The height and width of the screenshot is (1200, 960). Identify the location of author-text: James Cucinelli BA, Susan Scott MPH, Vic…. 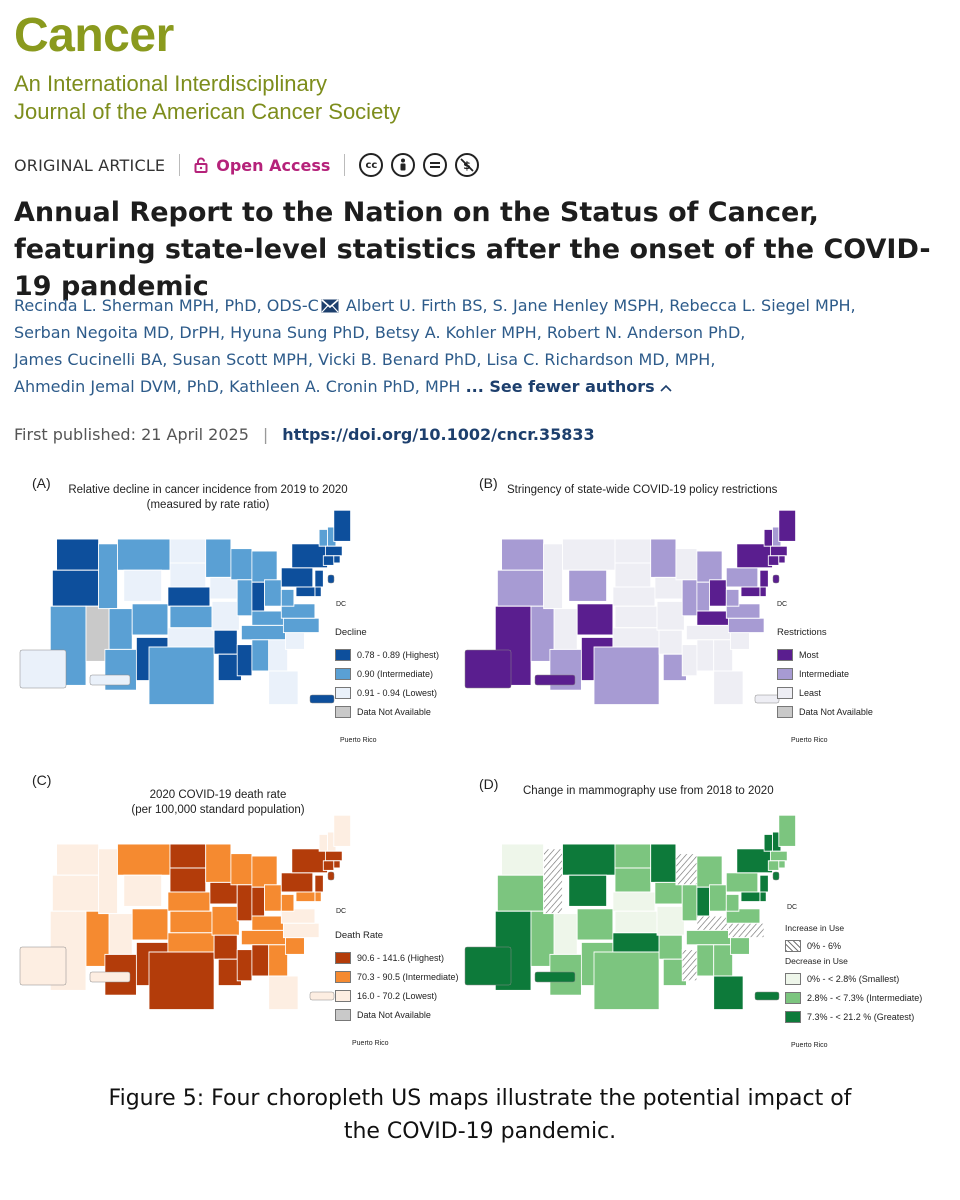
(365, 359).